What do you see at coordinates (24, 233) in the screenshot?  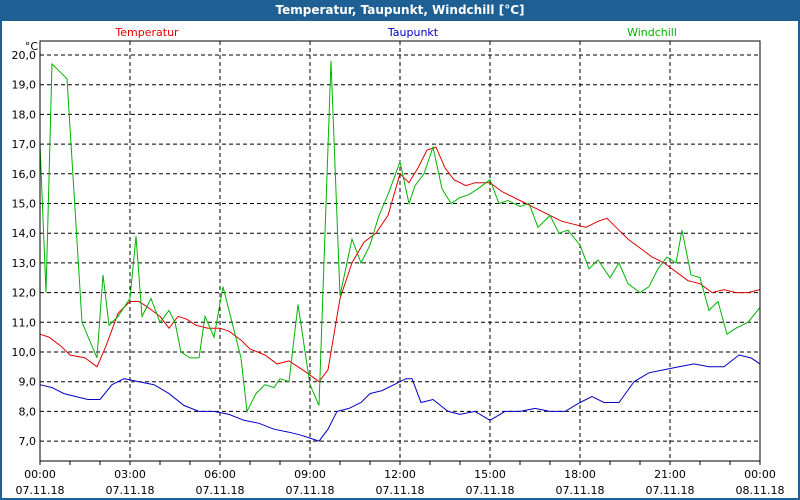 I see `y-tick-label: 14,0` at bounding box center [24, 233].